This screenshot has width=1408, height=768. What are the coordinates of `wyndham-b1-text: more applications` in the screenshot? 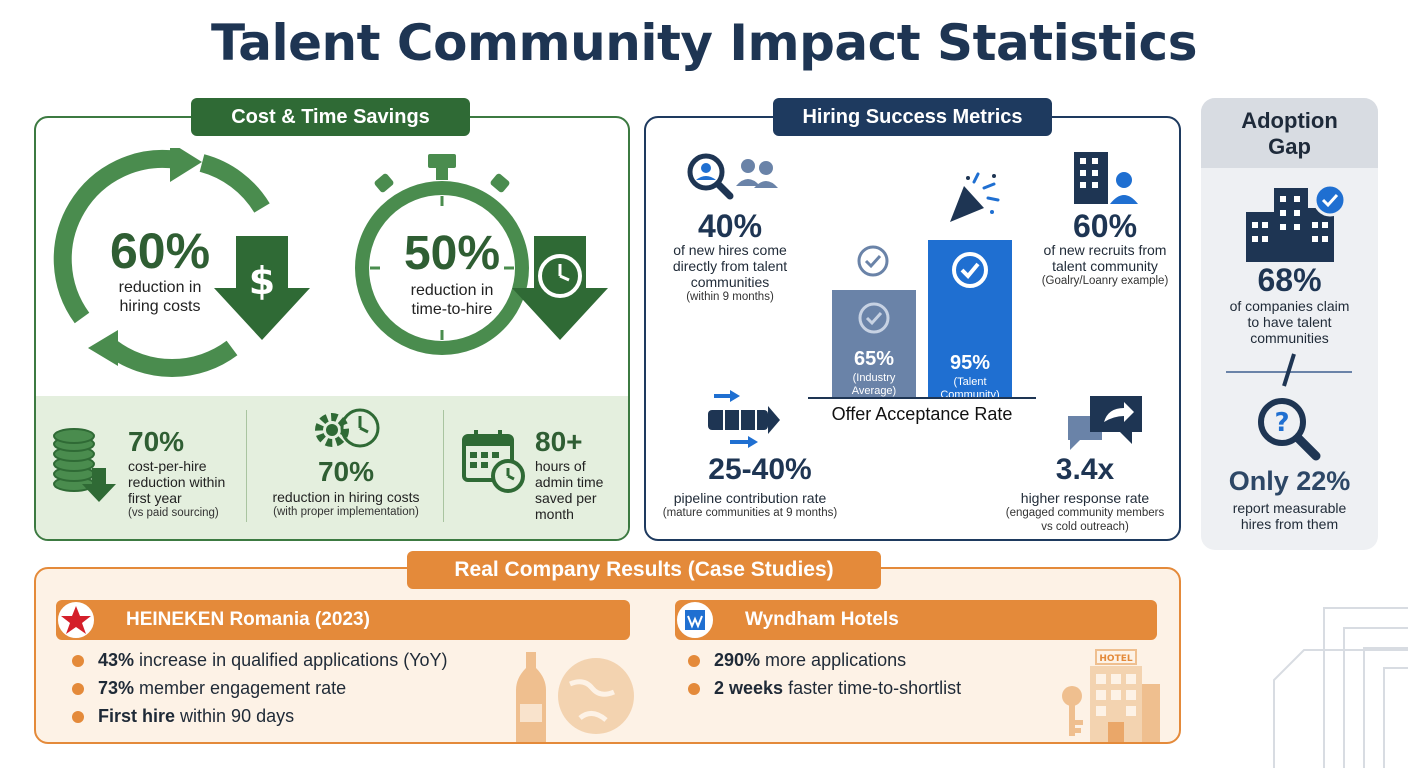 It's located at (833, 660).